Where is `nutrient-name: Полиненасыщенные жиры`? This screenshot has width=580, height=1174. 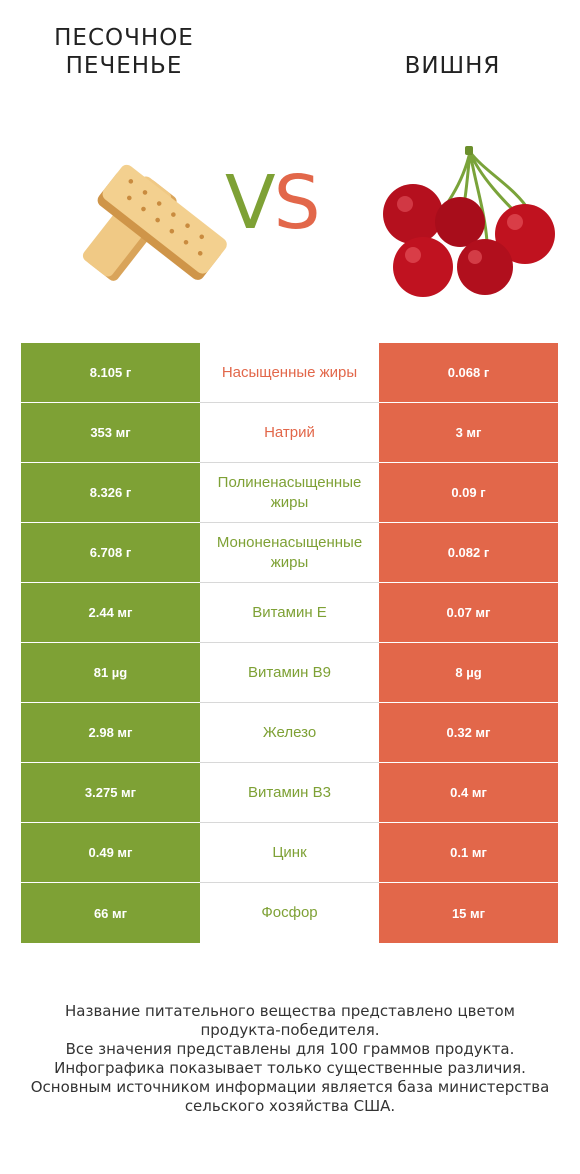
nutrient-name: Полиненасыщенные жиры is located at coordinates (289, 493).